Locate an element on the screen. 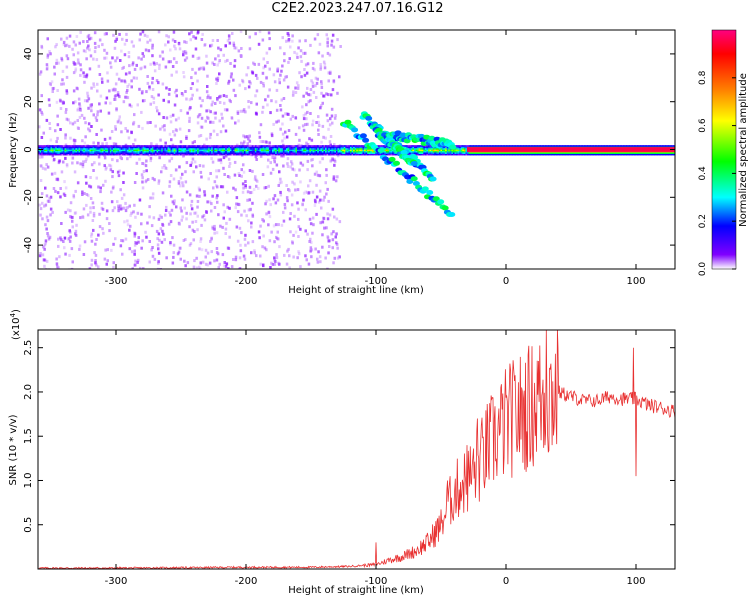 The height and width of the screenshot is (600, 750). spectrogram-x-tick-label: 0 is located at coordinates (506, 281).